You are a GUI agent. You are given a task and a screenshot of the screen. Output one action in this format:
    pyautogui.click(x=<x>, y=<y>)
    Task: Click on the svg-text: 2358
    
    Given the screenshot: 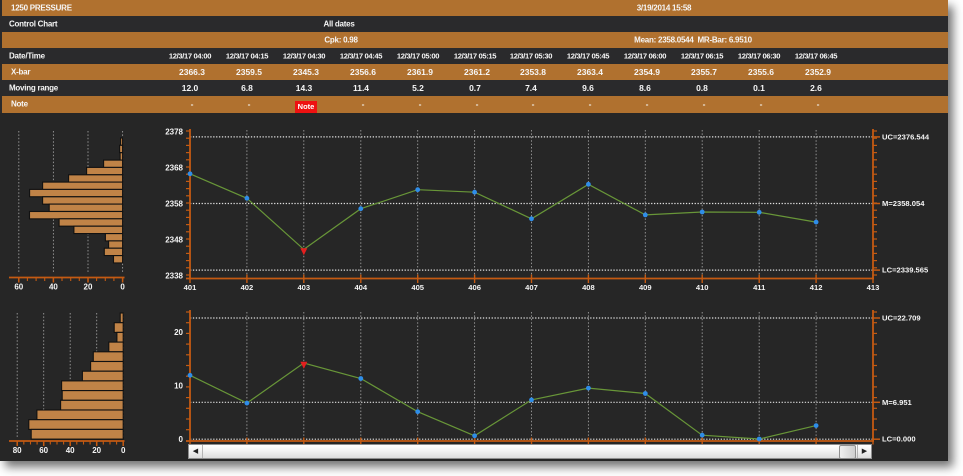 What is the action you would take?
    pyautogui.click(x=174, y=203)
    